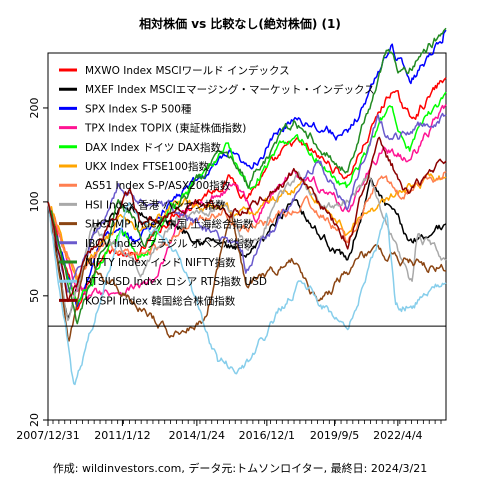  I want to click on y-tick-label: 200, so click(34, 107).